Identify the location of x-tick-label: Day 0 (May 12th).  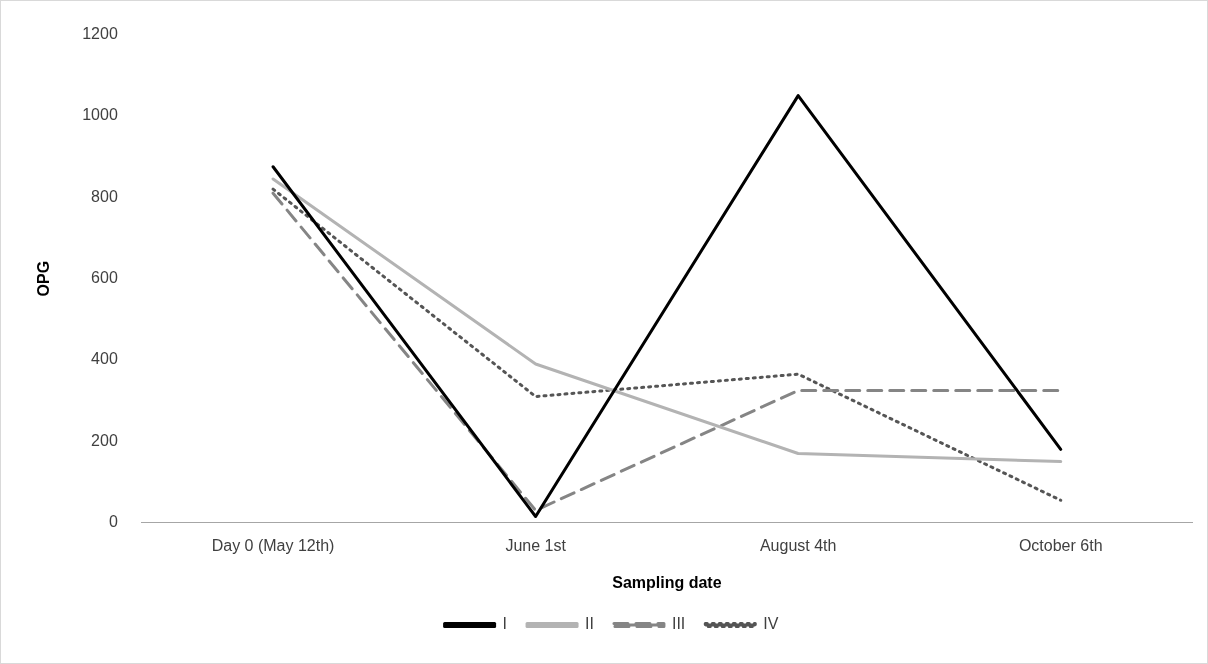
(273, 545).